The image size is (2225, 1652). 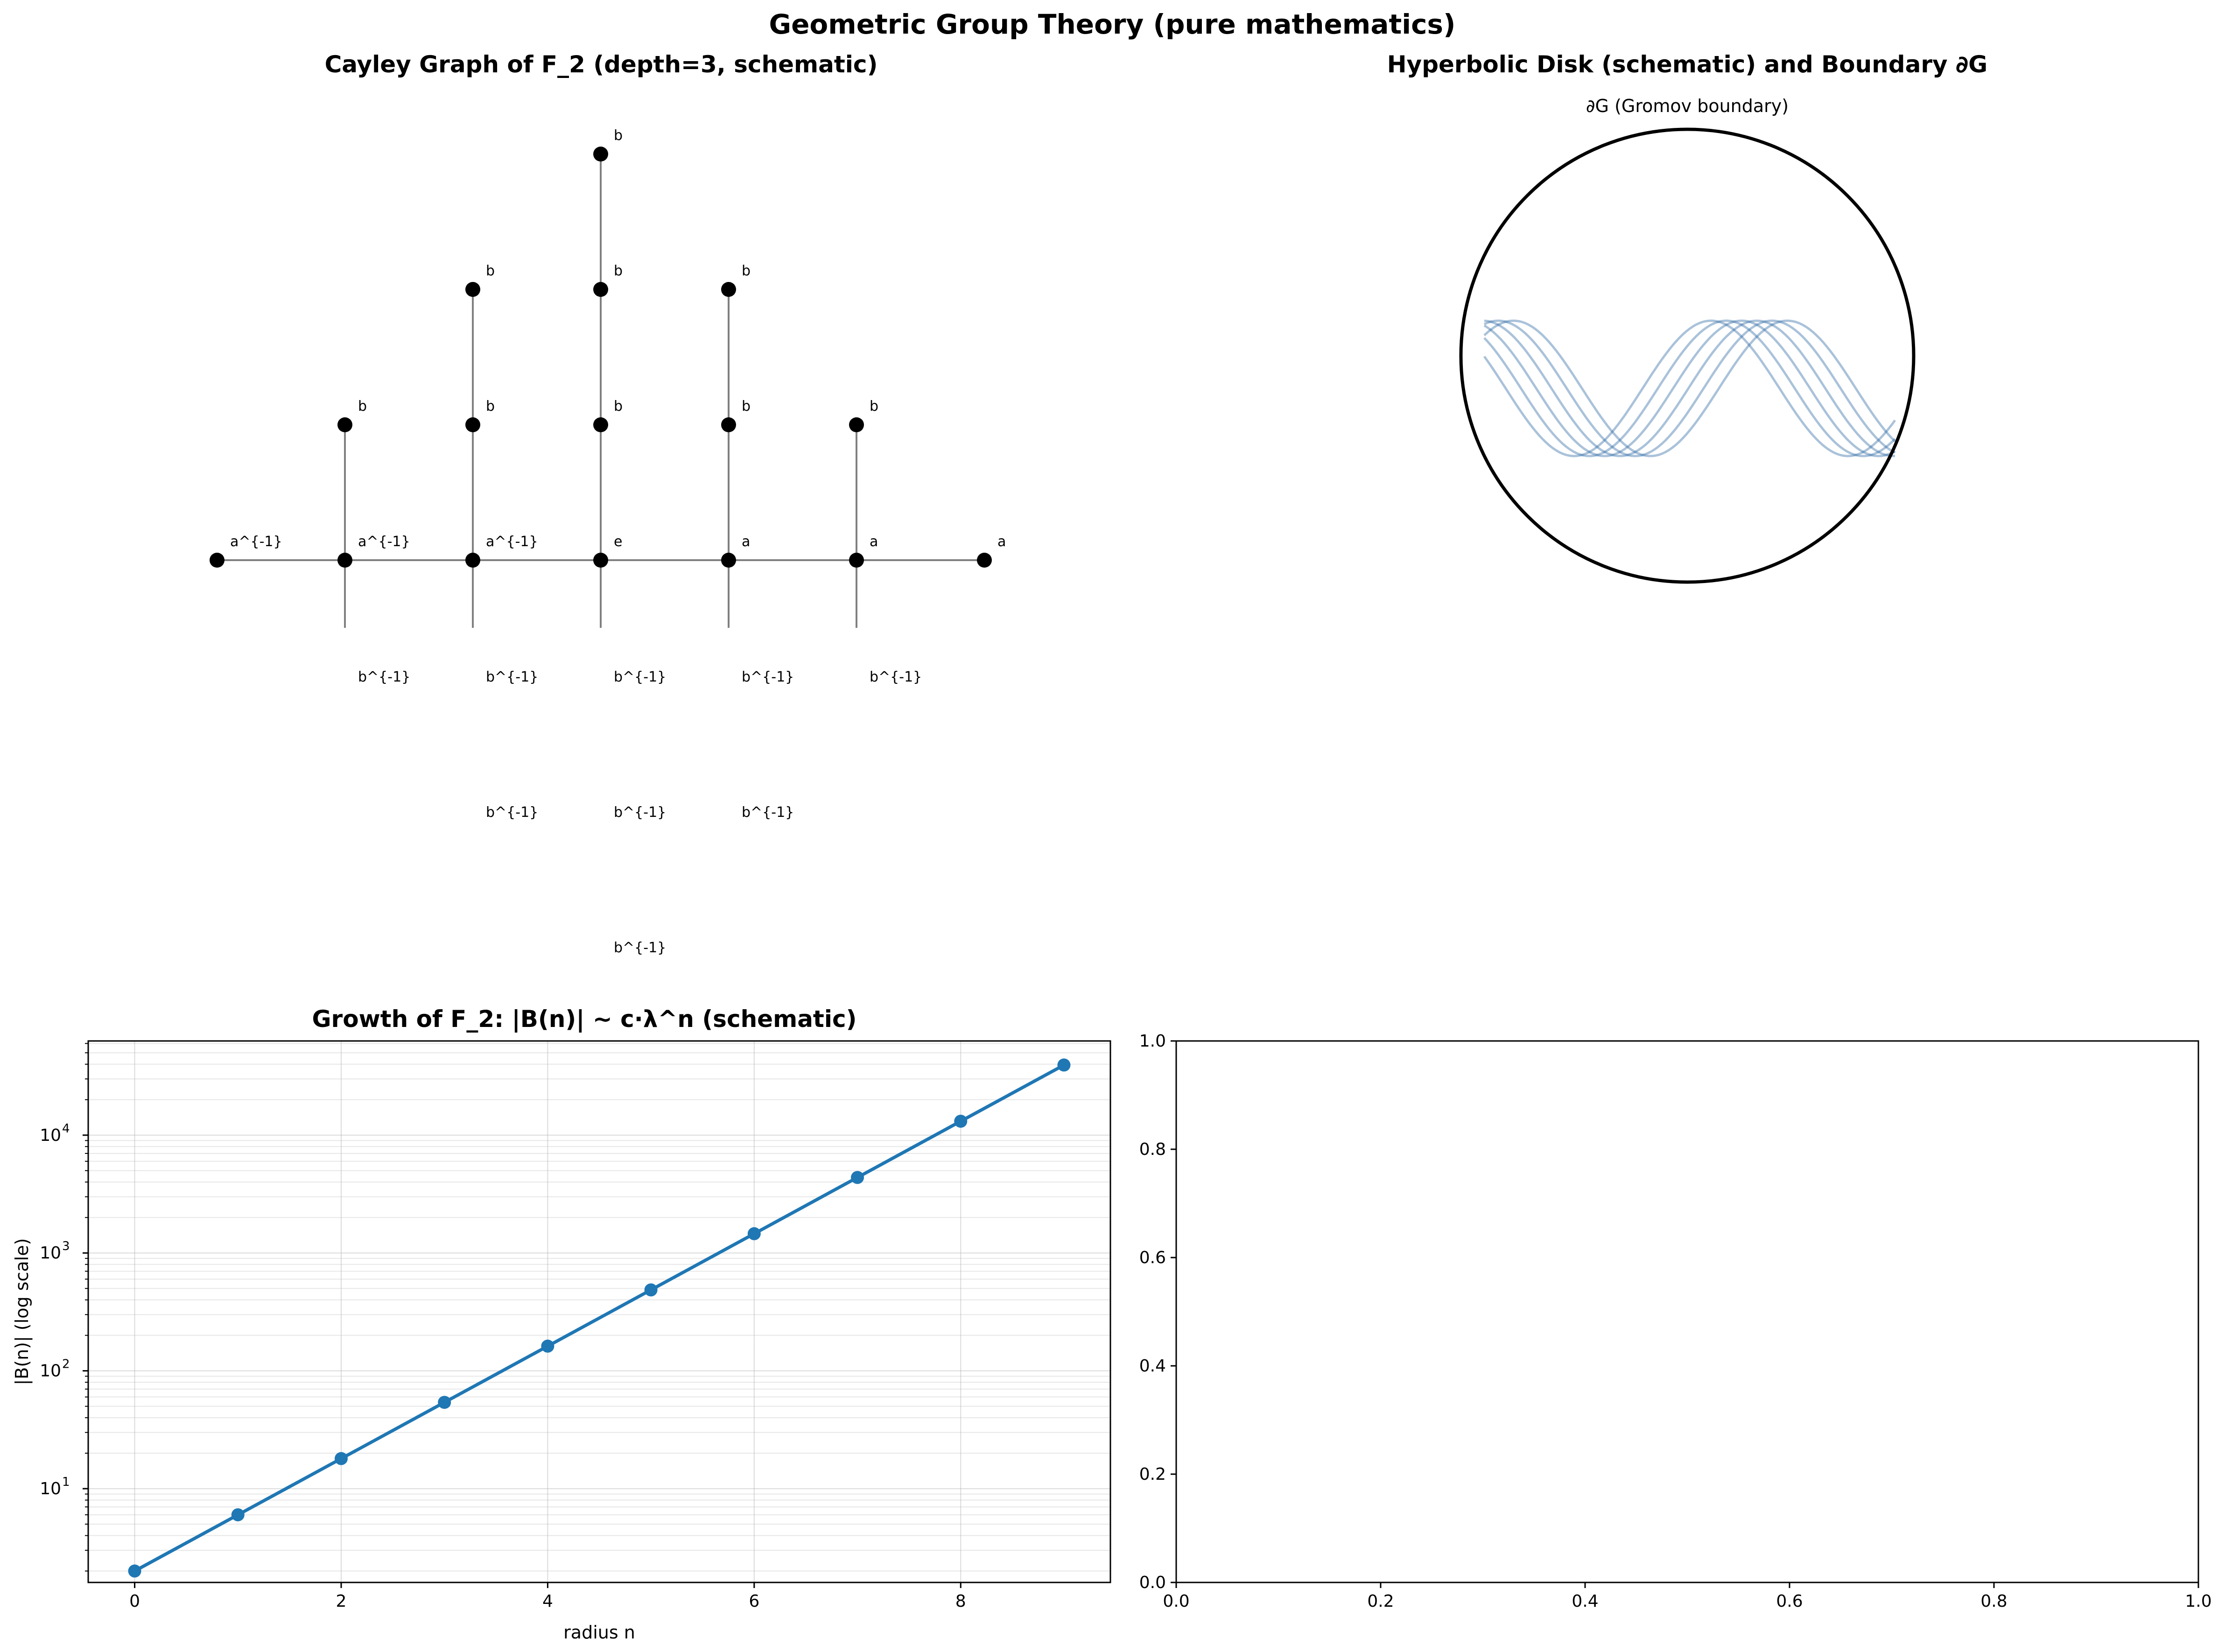 I want to click on empty-x-tick-label: 0.6, so click(x=1790, y=1601).